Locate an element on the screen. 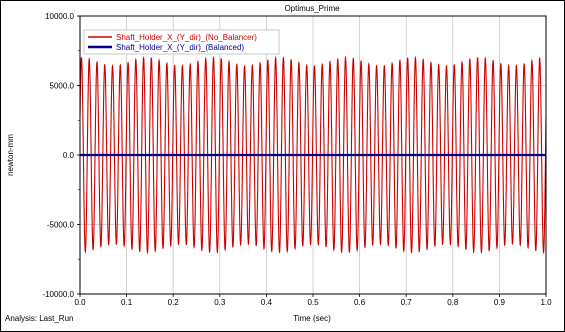 This screenshot has height=332, width=565. y-tick-label: 5000.0 is located at coordinates (62, 86).